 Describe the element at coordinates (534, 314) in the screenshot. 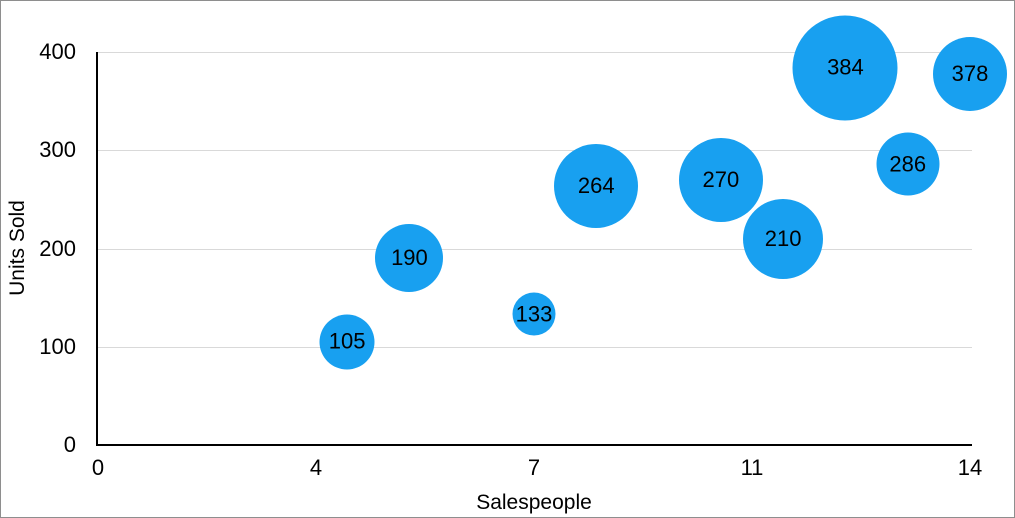

I see `bubble-133: 133` at that location.